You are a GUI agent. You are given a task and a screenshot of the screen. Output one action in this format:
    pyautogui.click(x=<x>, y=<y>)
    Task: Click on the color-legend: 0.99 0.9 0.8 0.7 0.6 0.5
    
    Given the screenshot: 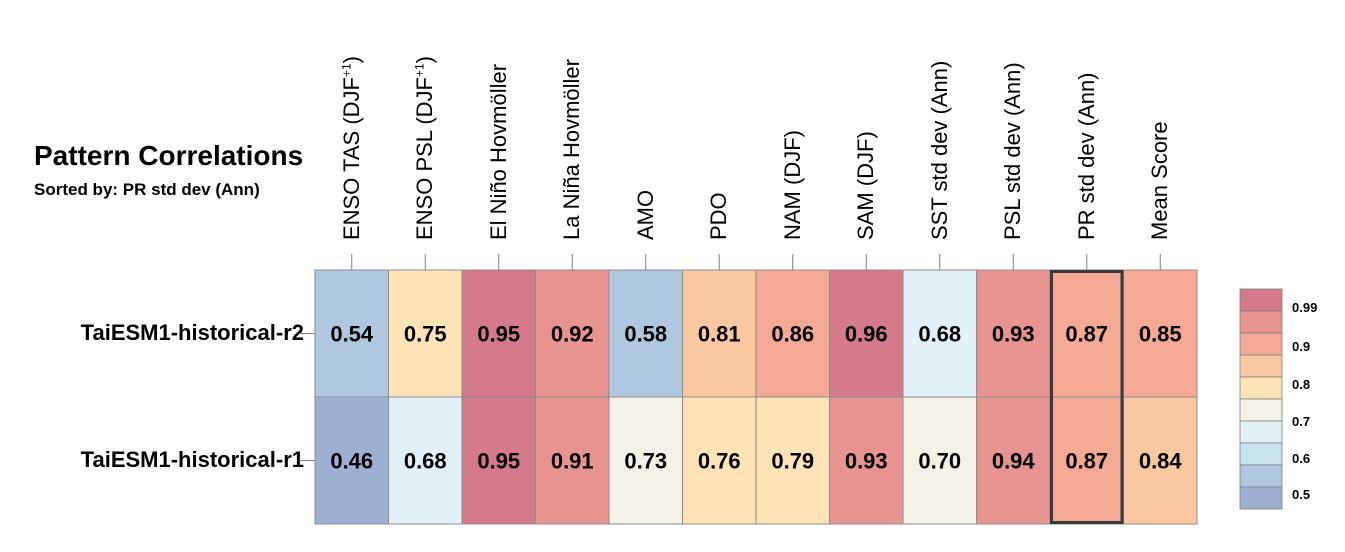 What is the action you would take?
    pyautogui.click(x=1278, y=399)
    